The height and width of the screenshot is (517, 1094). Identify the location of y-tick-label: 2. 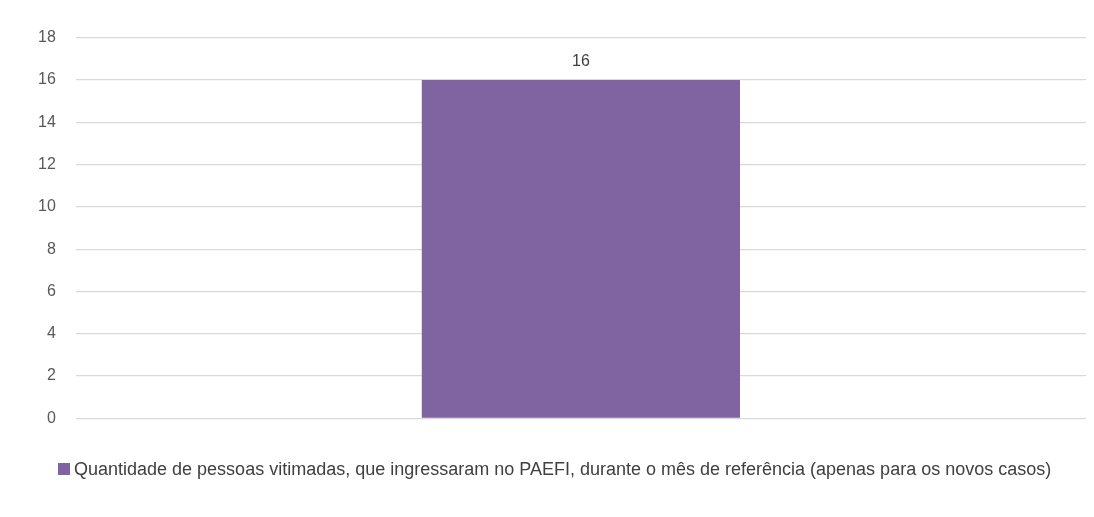
(51, 375).